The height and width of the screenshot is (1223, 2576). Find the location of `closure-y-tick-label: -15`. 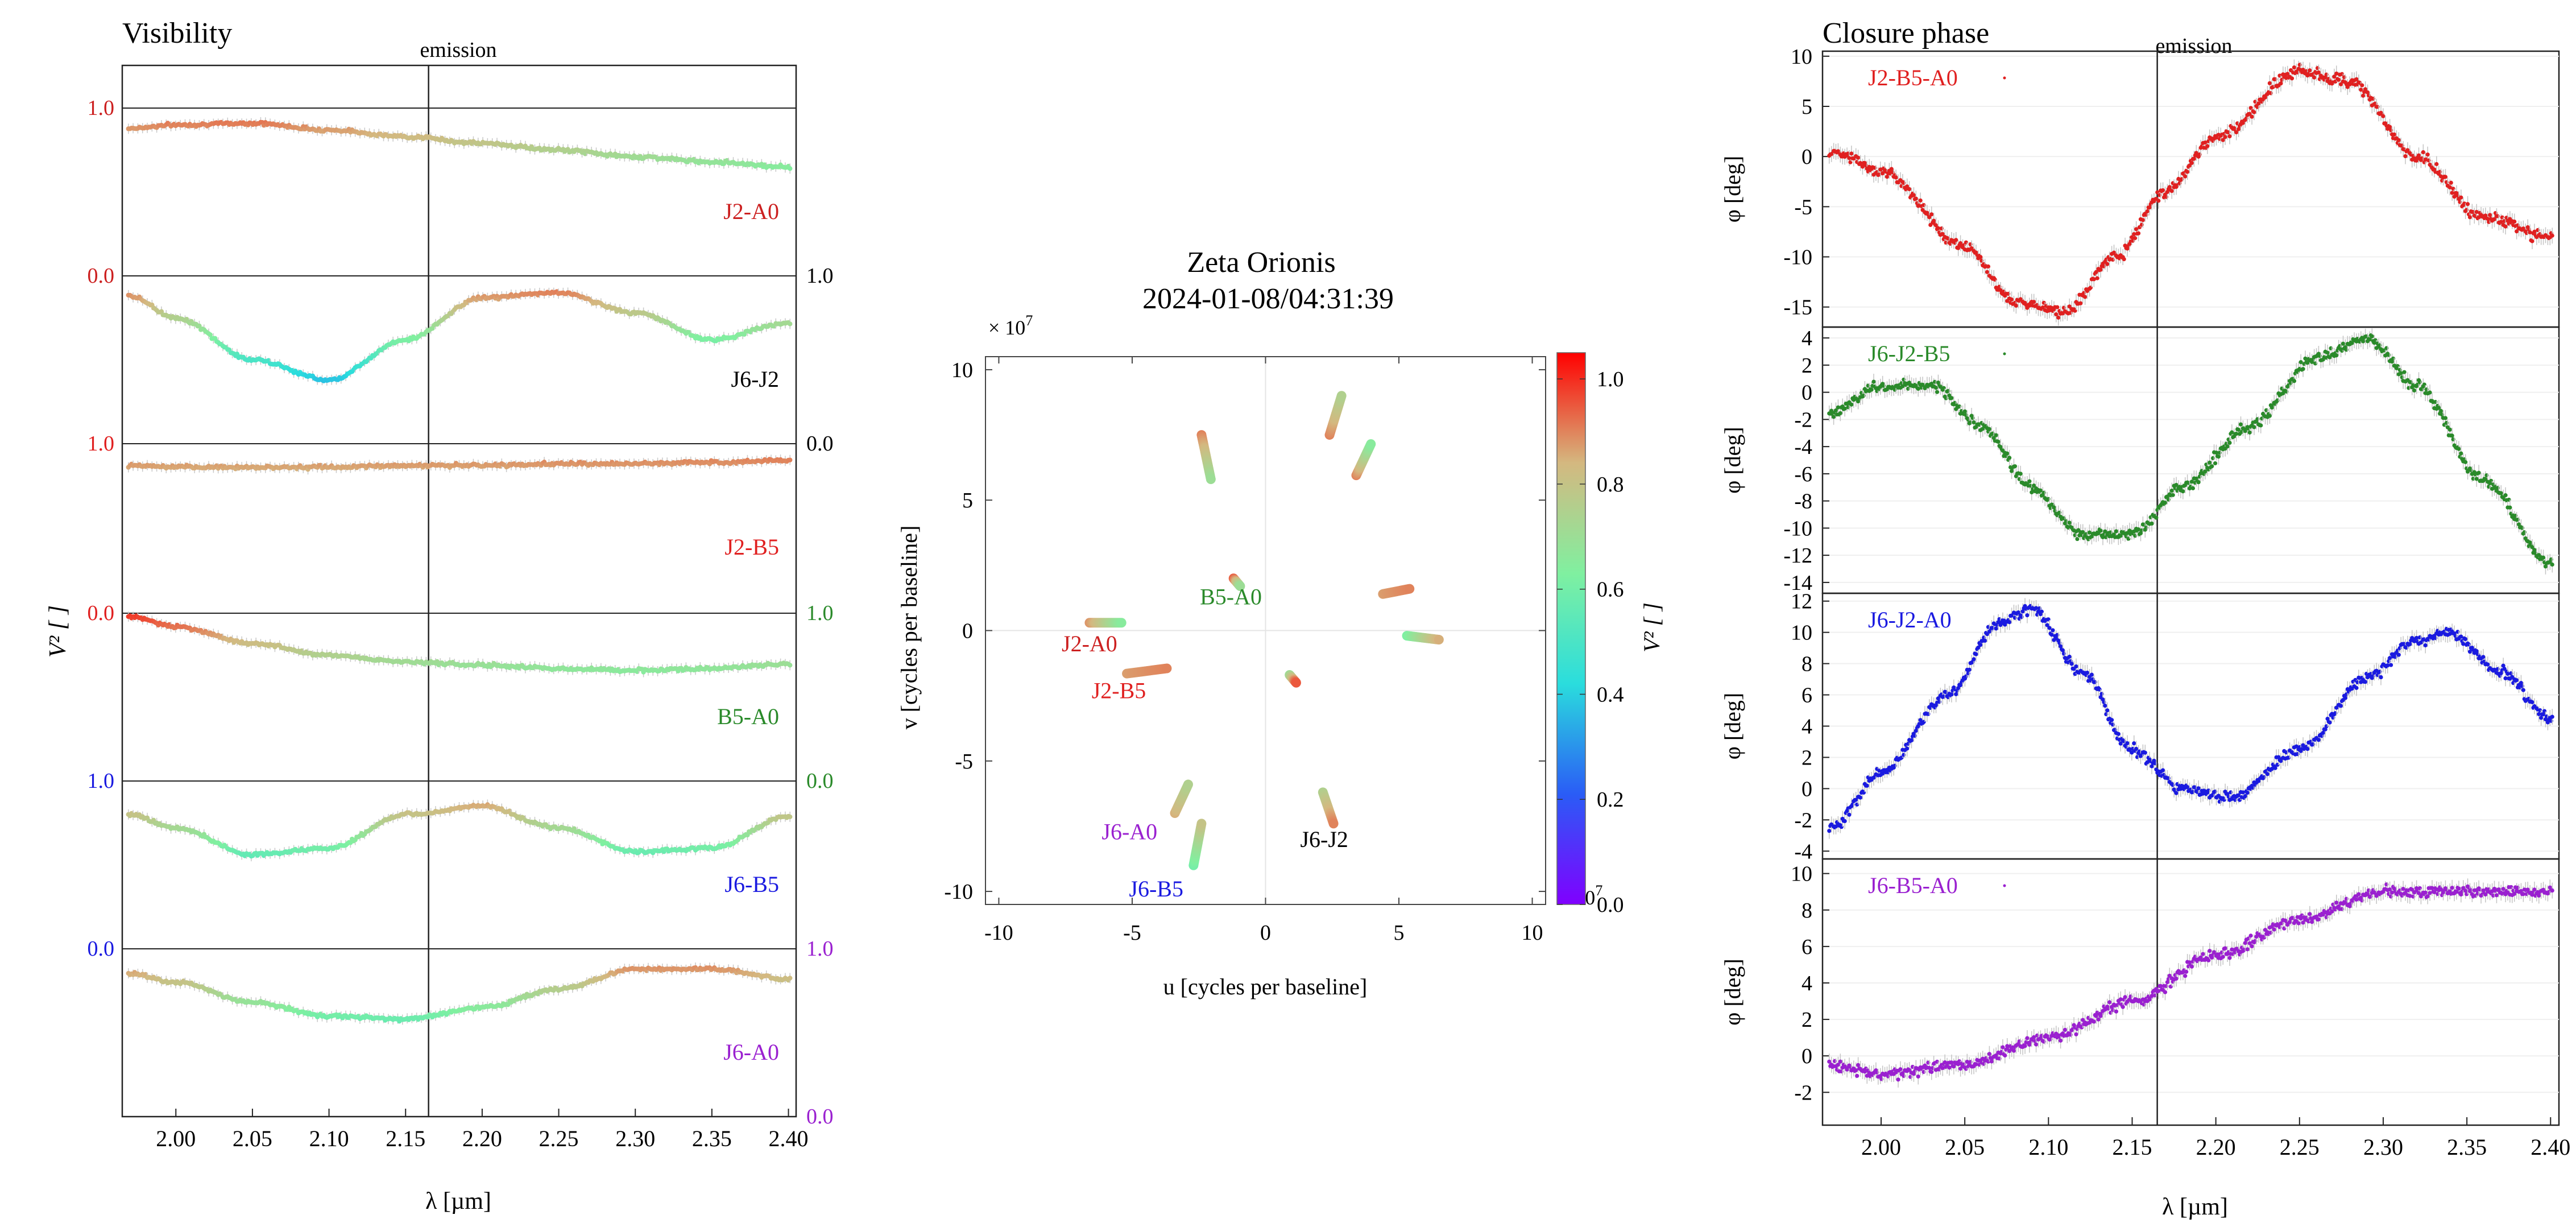

closure-y-tick-label: -15 is located at coordinates (1797, 308).